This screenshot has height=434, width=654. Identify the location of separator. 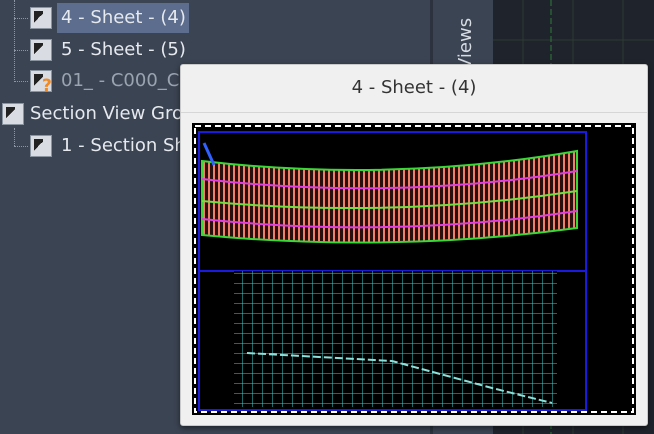
(414, 112).